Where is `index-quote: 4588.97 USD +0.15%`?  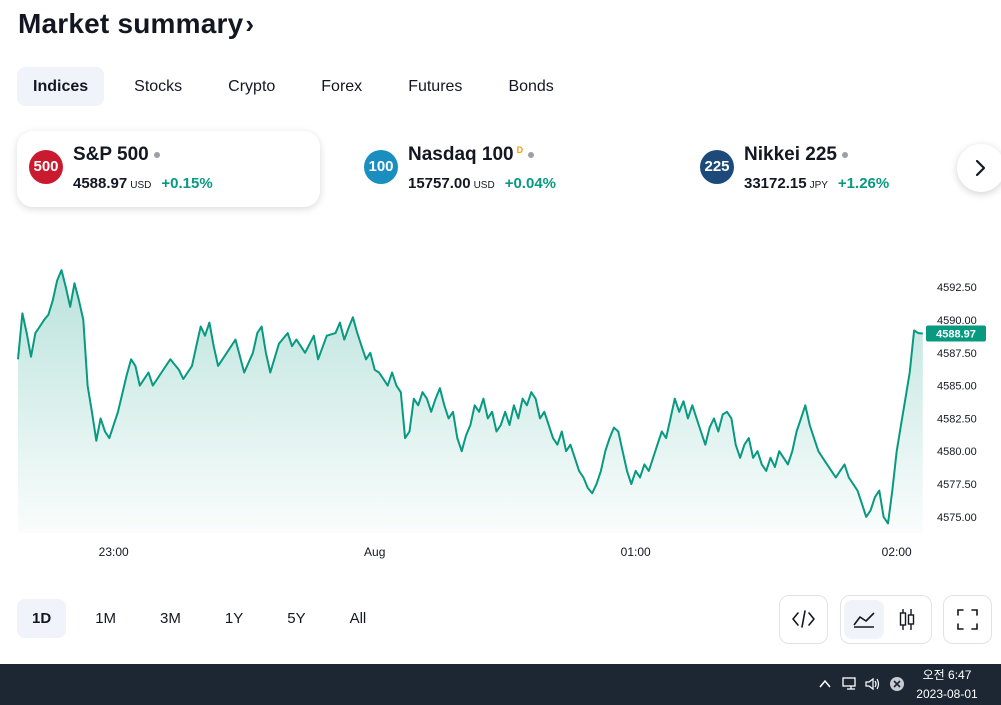 index-quote: 4588.97 USD +0.15% is located at coordinates (143, 183).